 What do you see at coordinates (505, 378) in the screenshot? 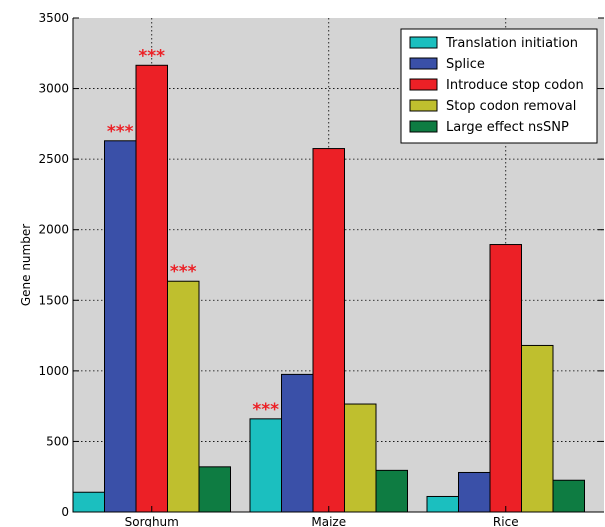
I see `bar-rice-introduce-stop-codon` at bounding box center [505, 378].